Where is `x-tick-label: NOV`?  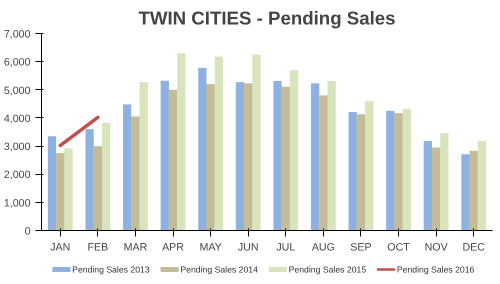
x-tick-label: NOV is located at coordinates (436, 248).